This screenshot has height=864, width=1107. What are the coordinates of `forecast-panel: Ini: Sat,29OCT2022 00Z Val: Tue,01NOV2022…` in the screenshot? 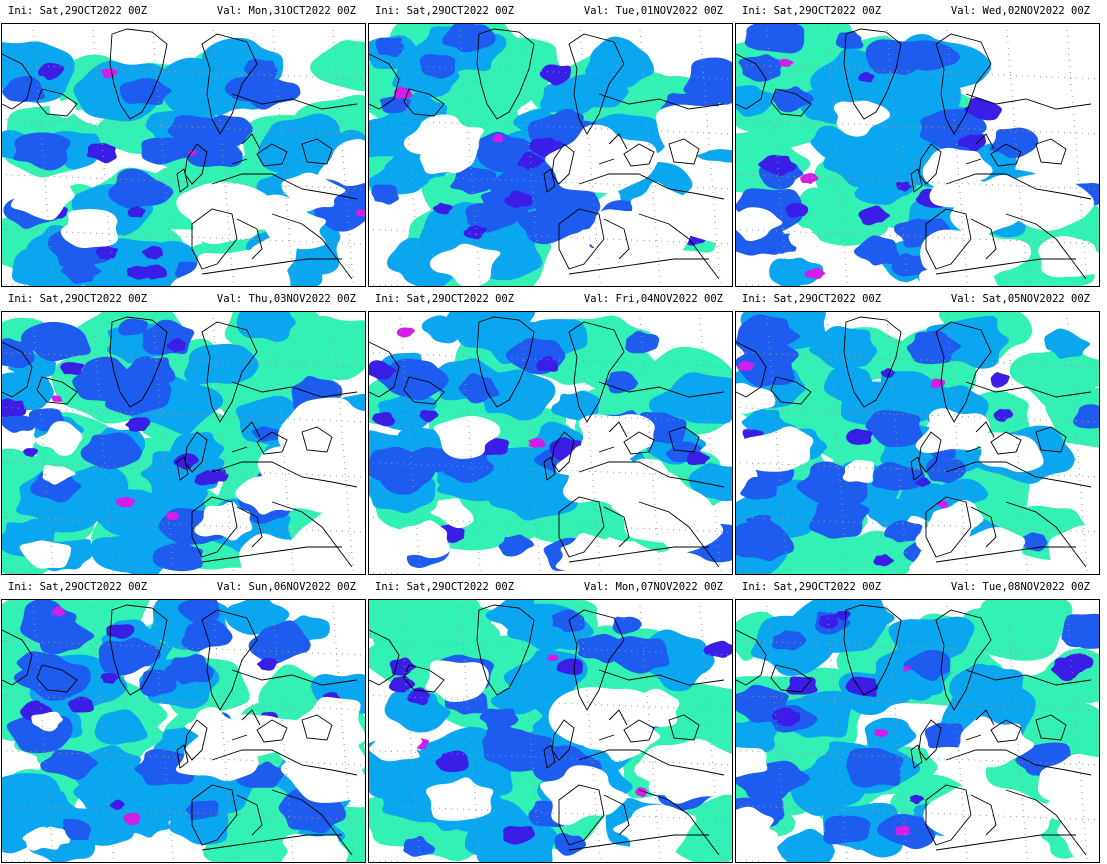 It's located at (550, 144).